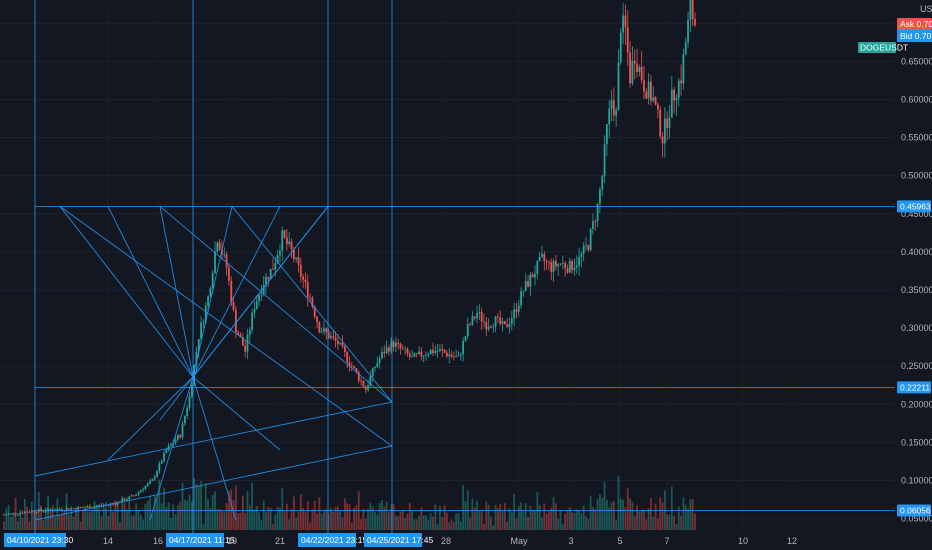 This screenshot has width=932, height=550. What do you see at coordinates (35, 540) in the screenshot?
I see `date-marker-bg` at bounding box center [35, 540].